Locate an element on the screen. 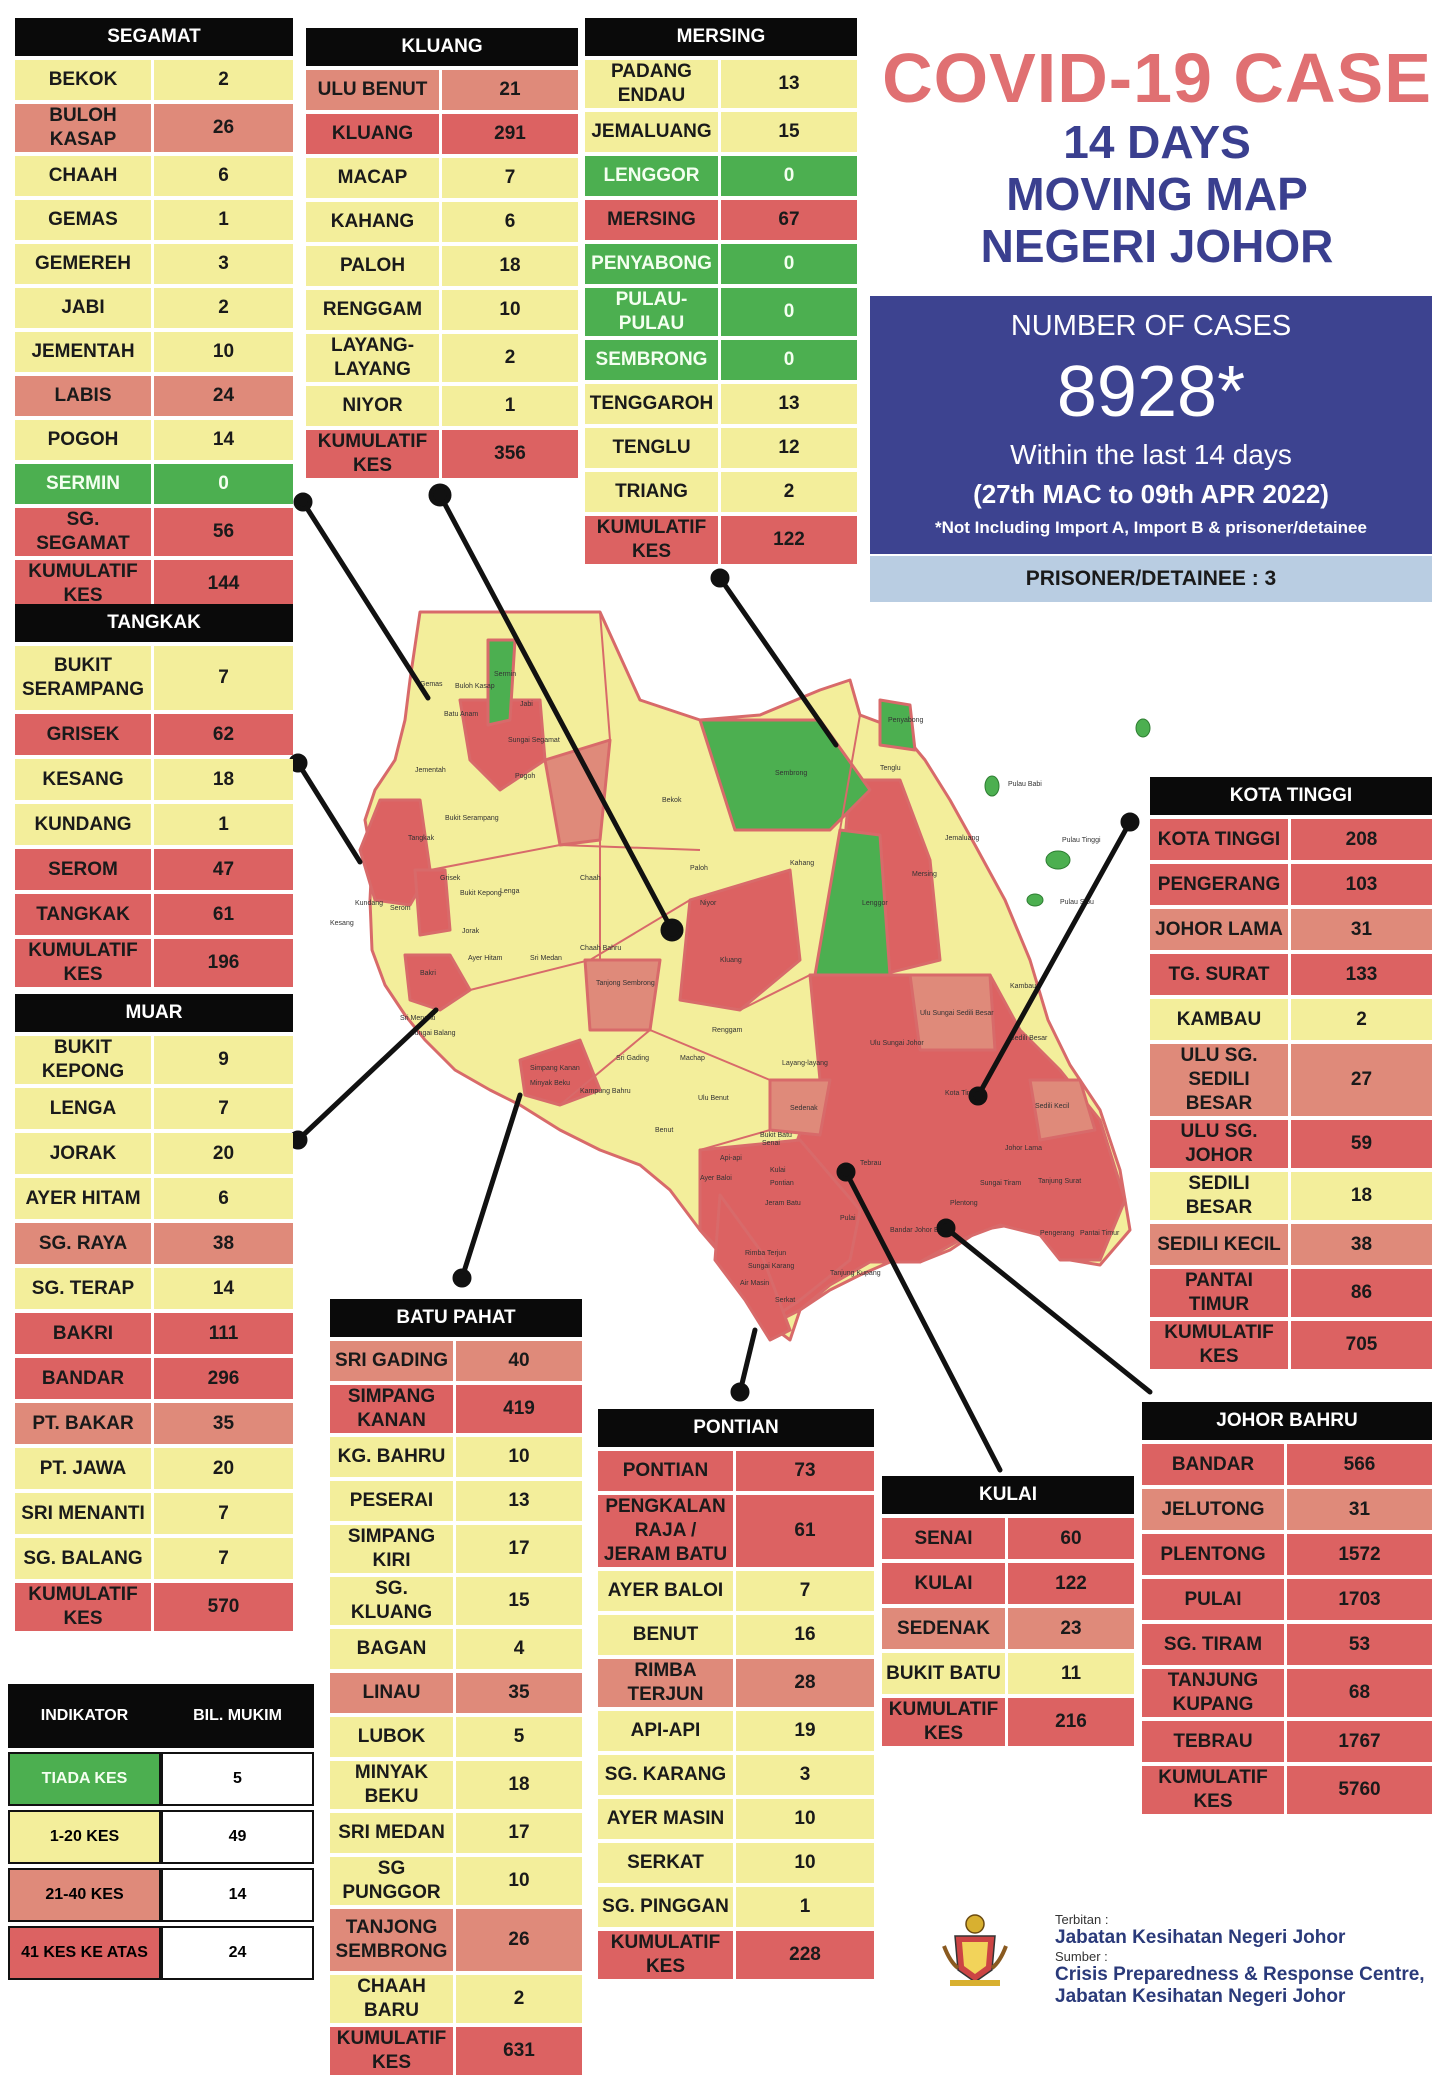  table-row: MINYAK BEKU 18 is located at coordinates (456, 1785).